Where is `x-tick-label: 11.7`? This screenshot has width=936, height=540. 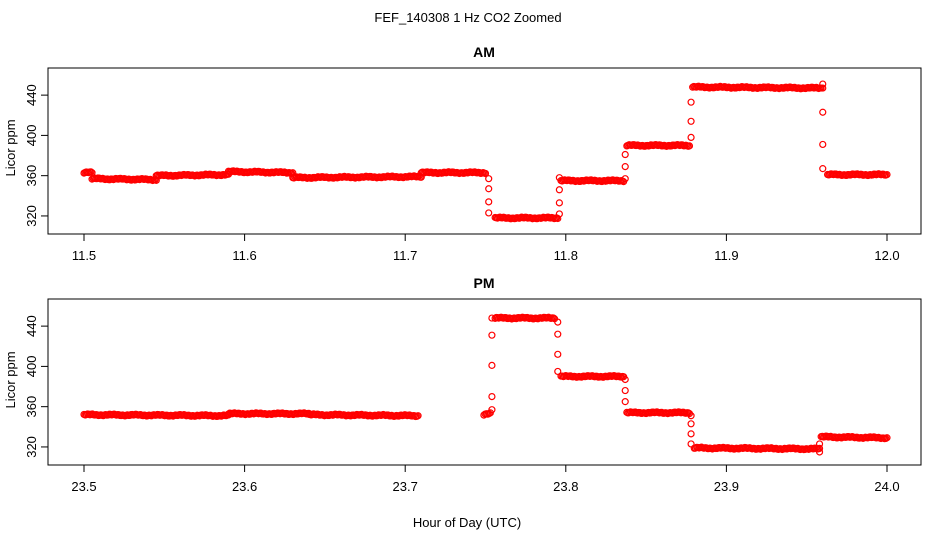
x-tick-label: 11.7 is located at coordinates (405, 255).